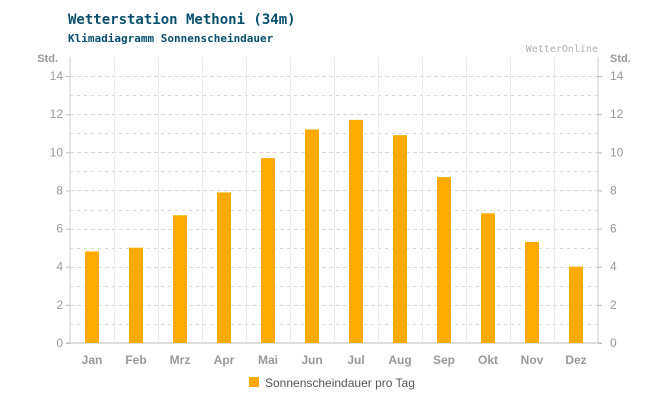  What do you see at coordinates (254, 382) in the screenshot?
I see `legend-swatch` at bounding box center [254, 382].